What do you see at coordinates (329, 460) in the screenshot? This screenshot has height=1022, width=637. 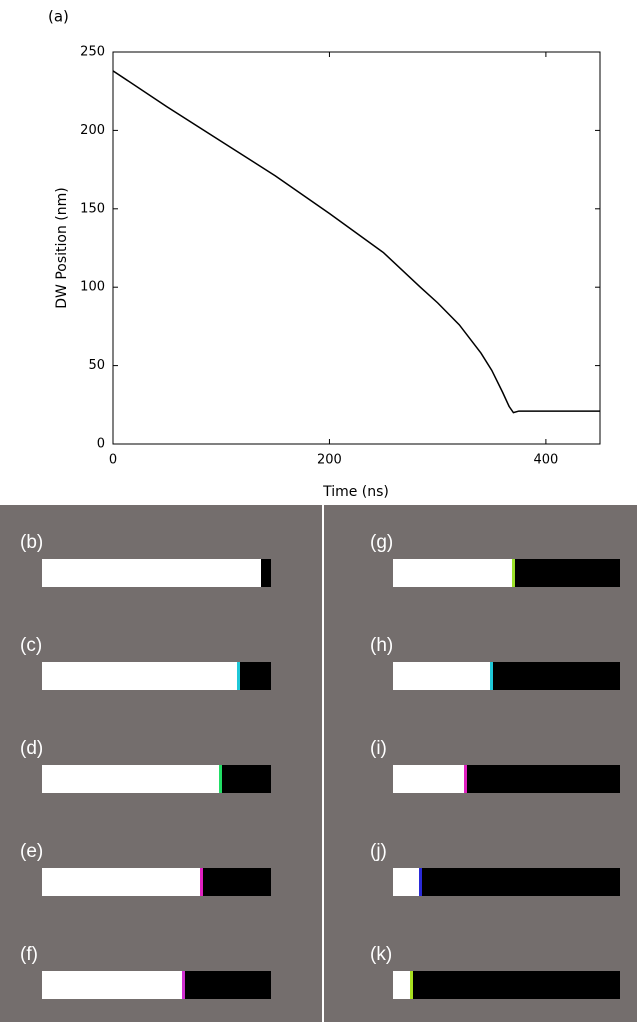 I see `x-tick-label: 200` at bounding box center [329, 460].